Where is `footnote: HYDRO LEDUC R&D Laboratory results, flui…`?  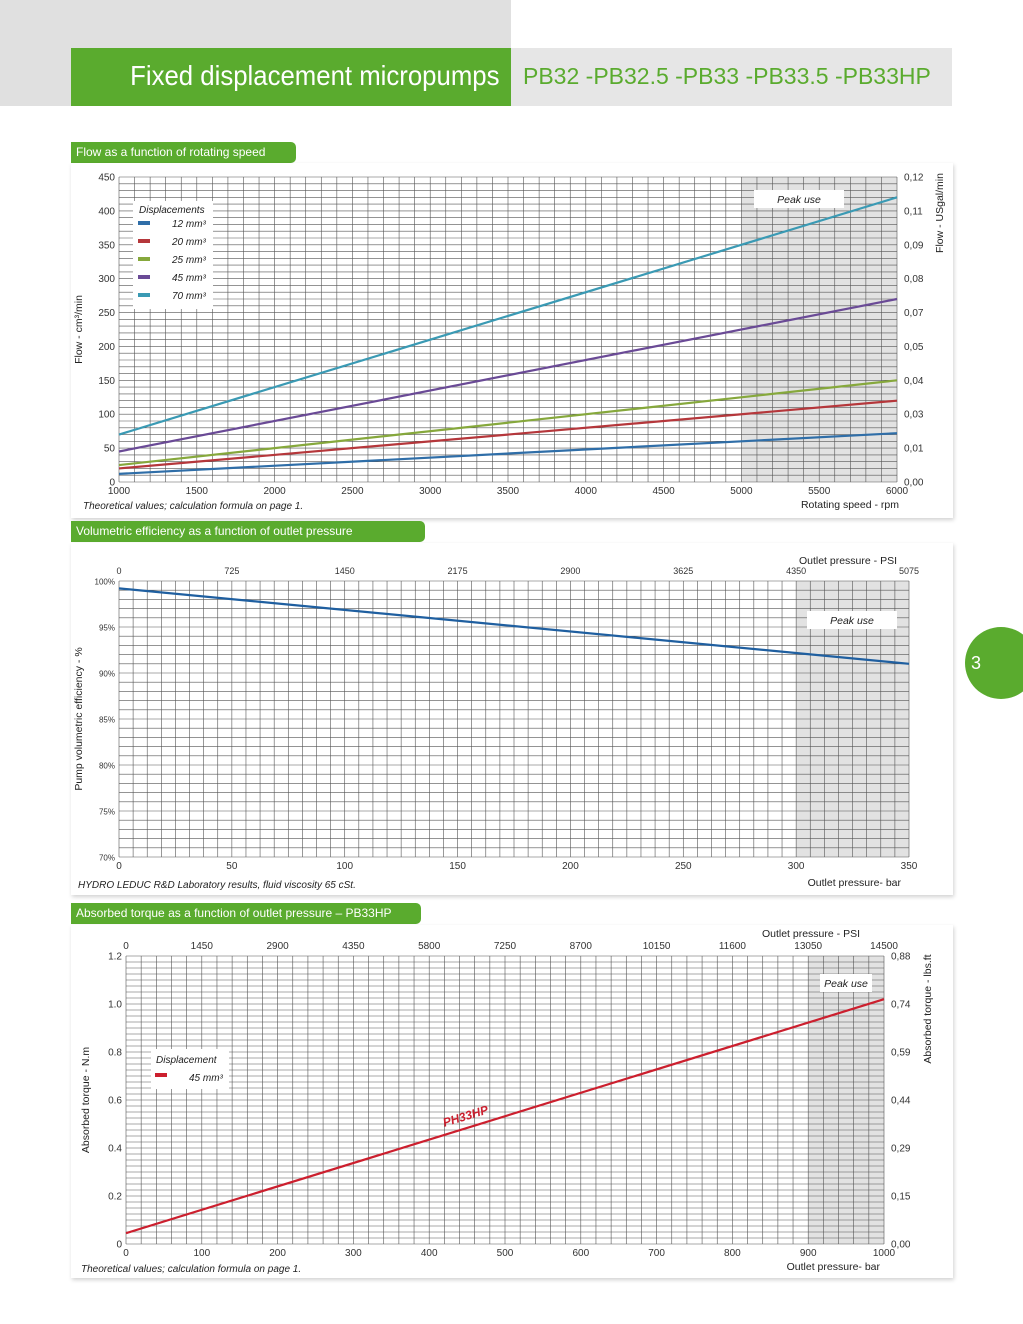
footnote: HYDRO LEDUC R&D Laboratory results, flui… is located at coordinates (217, 885).